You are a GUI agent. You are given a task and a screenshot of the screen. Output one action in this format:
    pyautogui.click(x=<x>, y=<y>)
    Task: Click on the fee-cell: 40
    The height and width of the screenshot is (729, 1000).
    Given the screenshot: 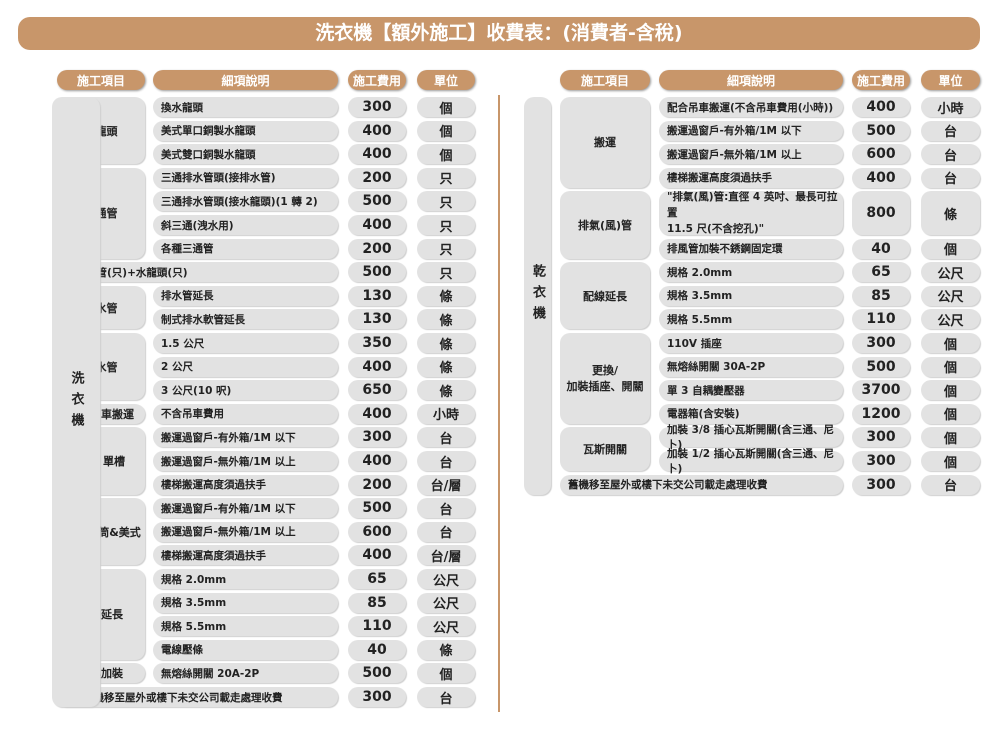 What is the action you would take?
    pyautogui.click(x=881, y=248)
    